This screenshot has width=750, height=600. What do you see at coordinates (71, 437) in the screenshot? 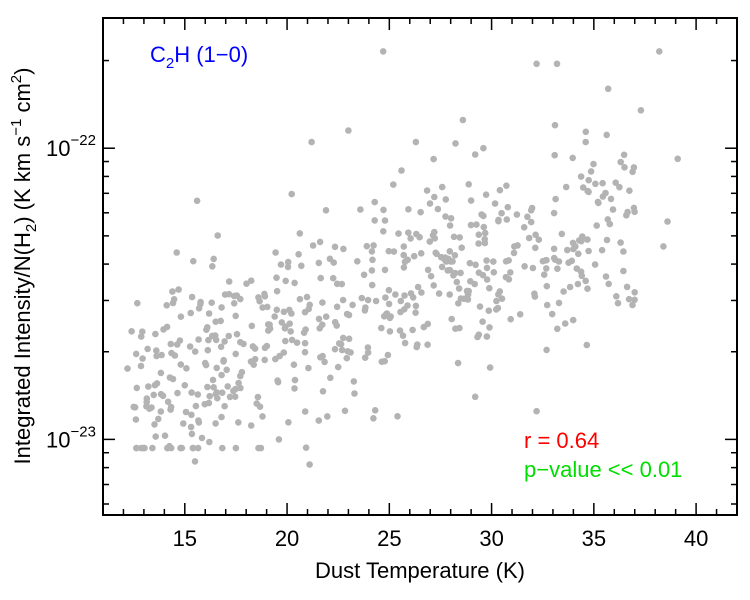
I see `y-tick-label: 10−23` at bounding box center [71, 437].